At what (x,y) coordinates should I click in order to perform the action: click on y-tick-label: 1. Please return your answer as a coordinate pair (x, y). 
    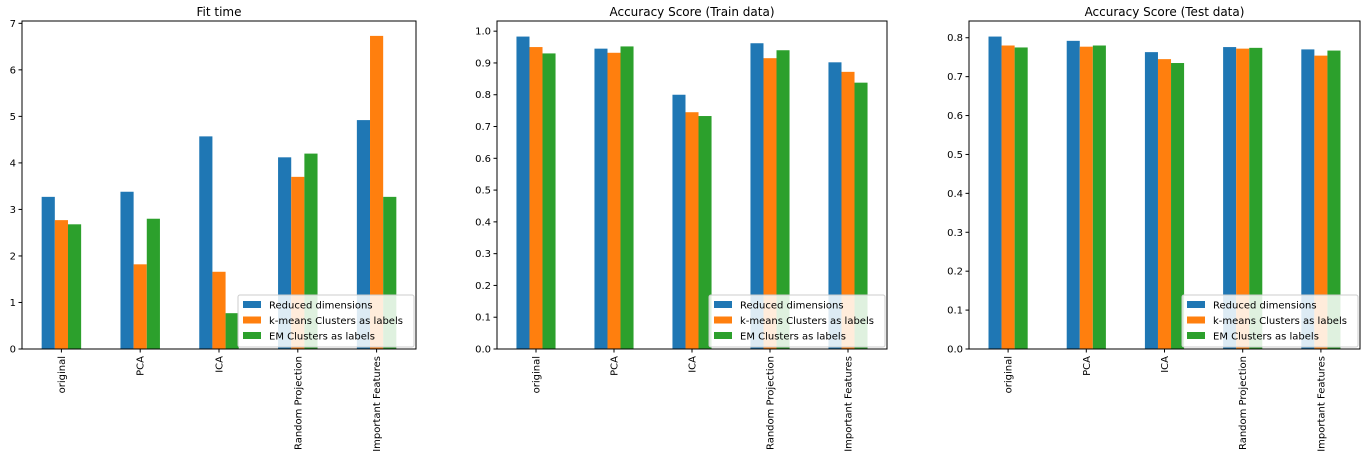
    Looking at the image, I should click on (13, 303).